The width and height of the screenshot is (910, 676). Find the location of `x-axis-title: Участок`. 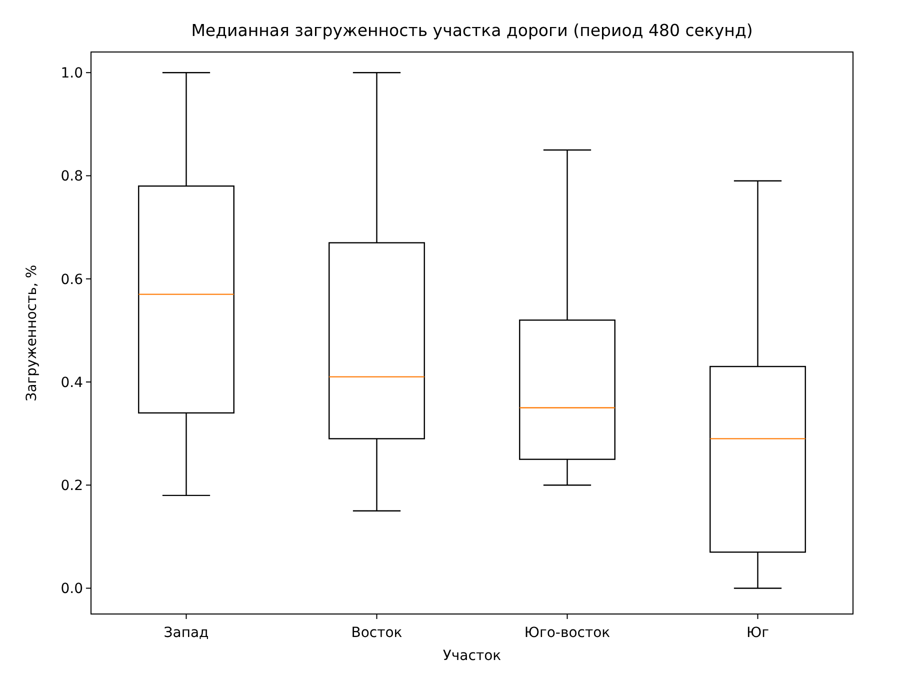

x-axis-title: Участок is located at coordinates (472, 656).